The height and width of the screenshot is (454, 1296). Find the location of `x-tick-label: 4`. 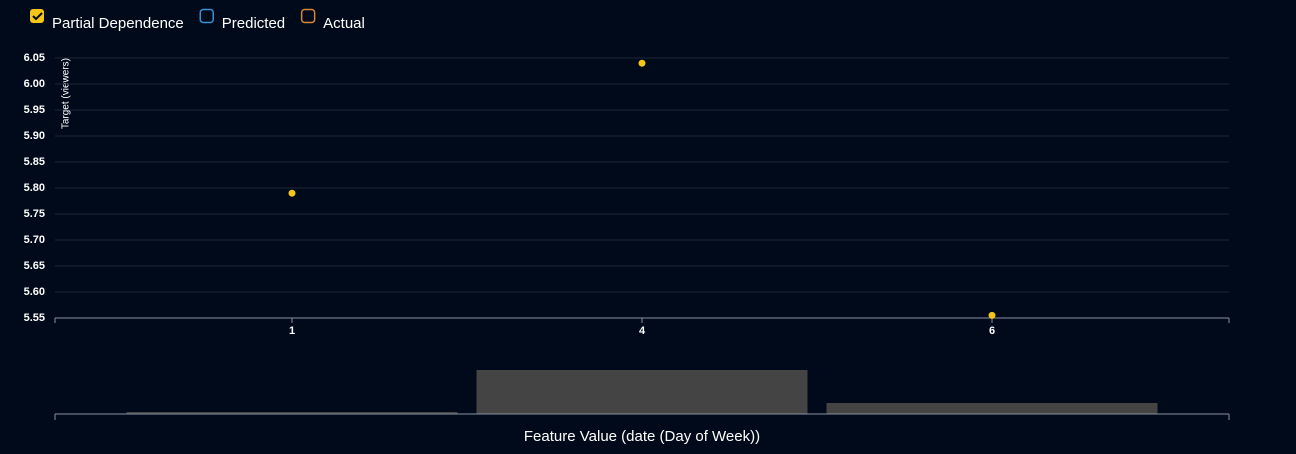

x-tick-label: 4 is located at coordinates (642, 331).